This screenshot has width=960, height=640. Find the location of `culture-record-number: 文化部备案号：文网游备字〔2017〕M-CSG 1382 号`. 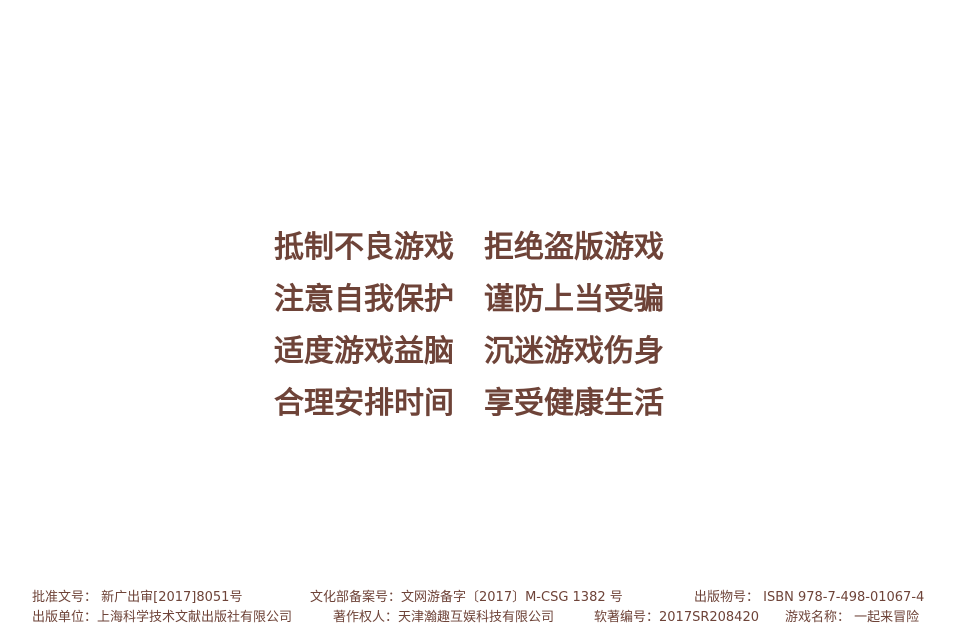

culture-record-number: 文化部备案号：文网游备字〔2017〕M-CSG 1382 号 is located at coordinates (466, 597).